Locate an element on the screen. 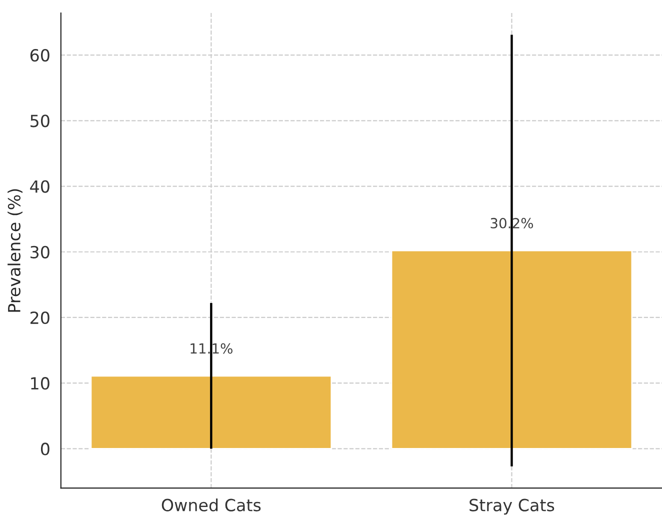  y-tick-label: 10 is located at coordinates (40, 383).